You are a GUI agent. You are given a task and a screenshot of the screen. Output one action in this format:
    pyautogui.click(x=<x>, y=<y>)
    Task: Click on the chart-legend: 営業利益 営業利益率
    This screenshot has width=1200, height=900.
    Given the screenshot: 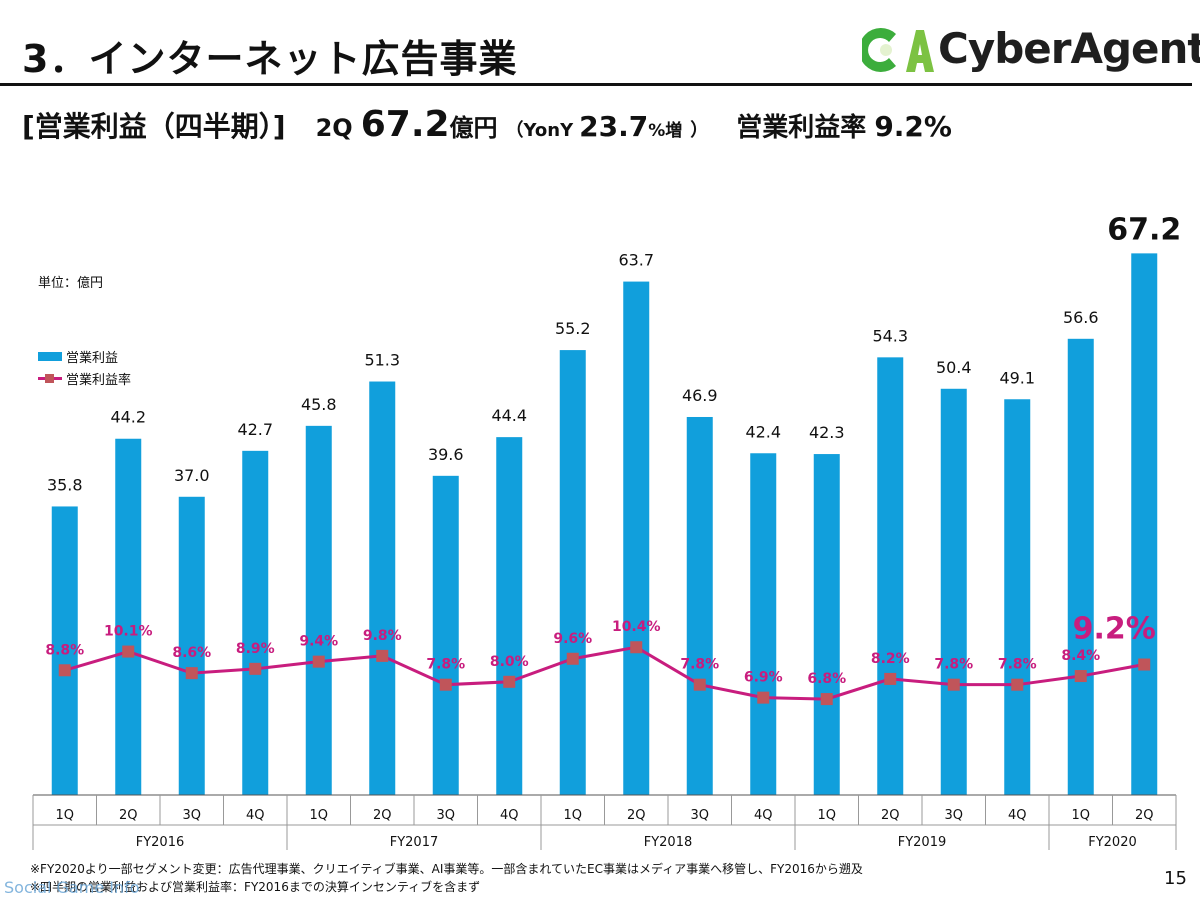 What is the action you would take?
    pyautogui.click(x=84, y=367)
    